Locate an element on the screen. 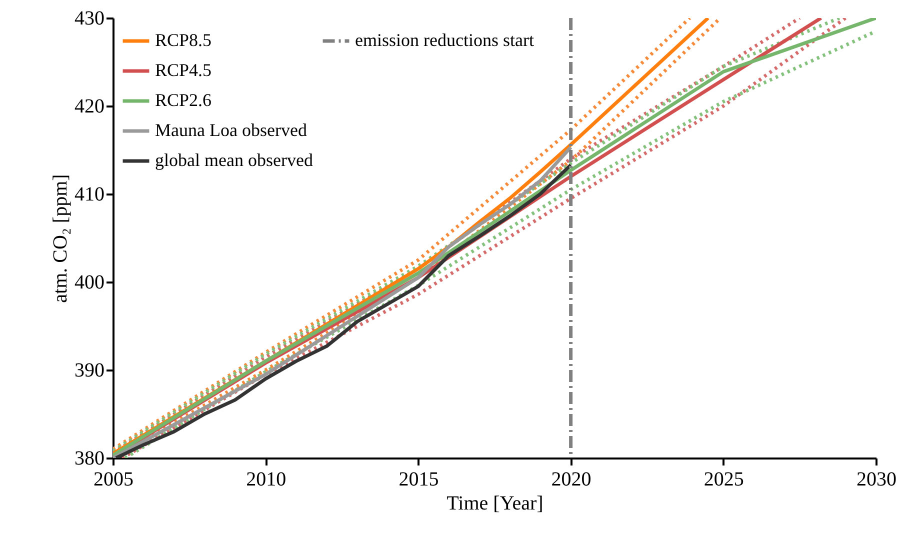 The width and height of the screenshot is (909, 542). x-tick-label: 2030 is located at coordinates (876, 479).